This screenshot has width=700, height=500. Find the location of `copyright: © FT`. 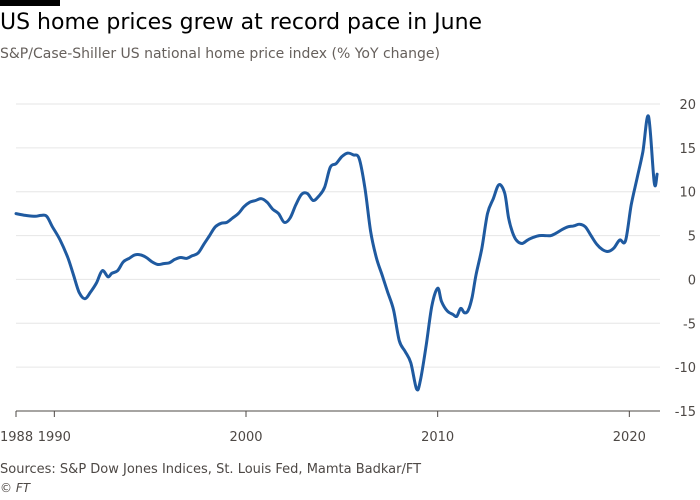

copyright: © FT is located at coordinates (15, 488).